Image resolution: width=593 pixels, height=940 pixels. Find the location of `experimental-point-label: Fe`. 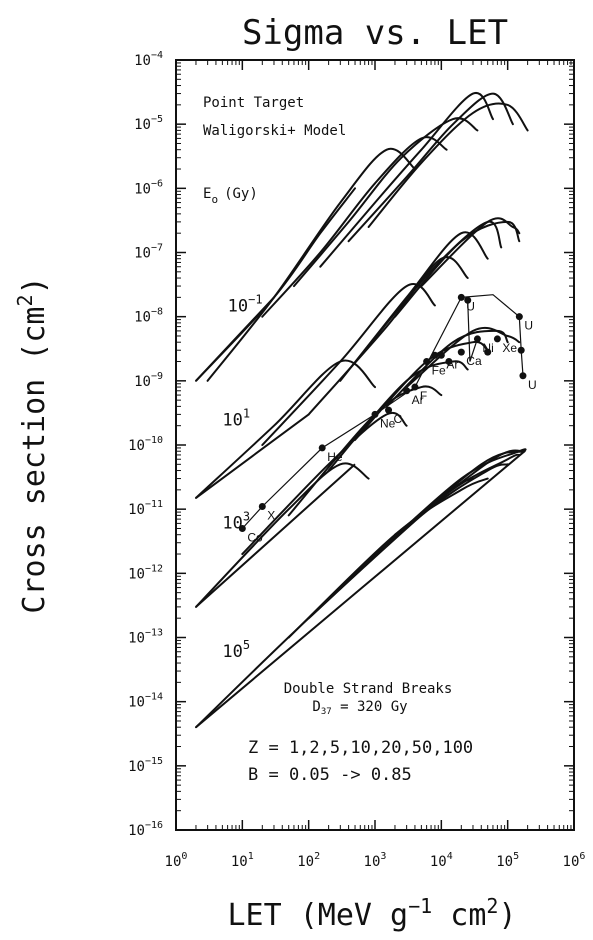

experimental-point-label: Fe is located at coordinates (439, 371).